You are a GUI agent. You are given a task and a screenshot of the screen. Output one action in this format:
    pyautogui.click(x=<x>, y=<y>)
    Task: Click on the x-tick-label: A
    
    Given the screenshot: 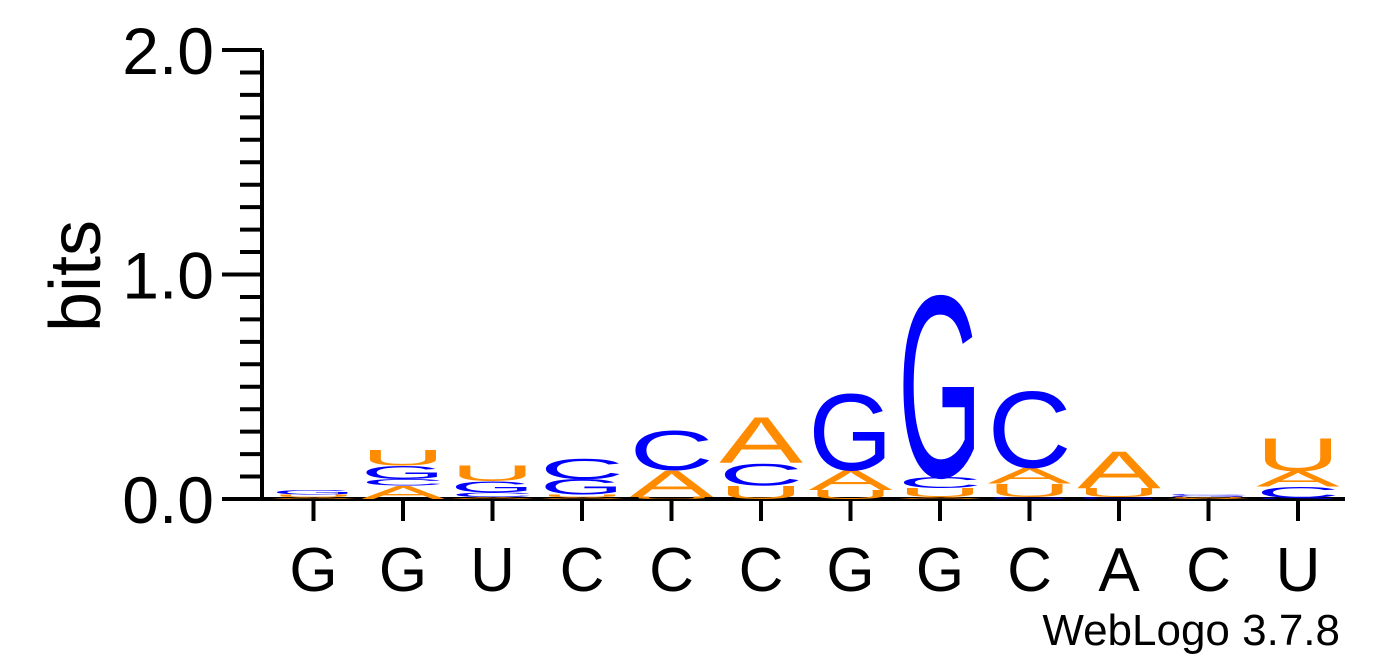 What is the action you would take?
    pyautogui.click(x=1119, y=570)
    